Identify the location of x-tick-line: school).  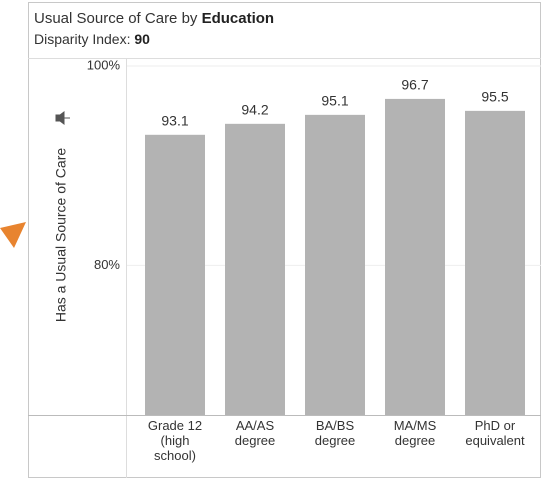
(175, 455).